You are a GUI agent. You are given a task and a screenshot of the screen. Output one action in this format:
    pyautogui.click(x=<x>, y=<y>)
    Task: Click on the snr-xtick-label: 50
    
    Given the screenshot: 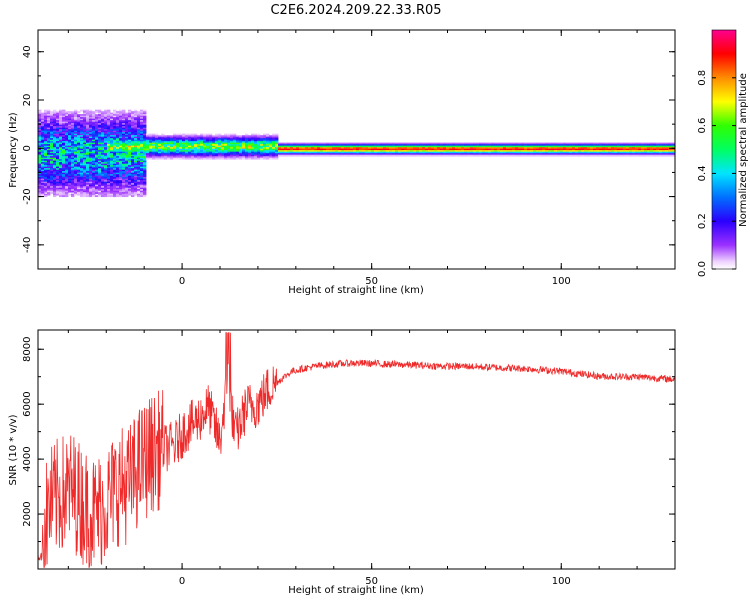 What is the action you would take?
    pyautogui.click(x=371, y=581)
    